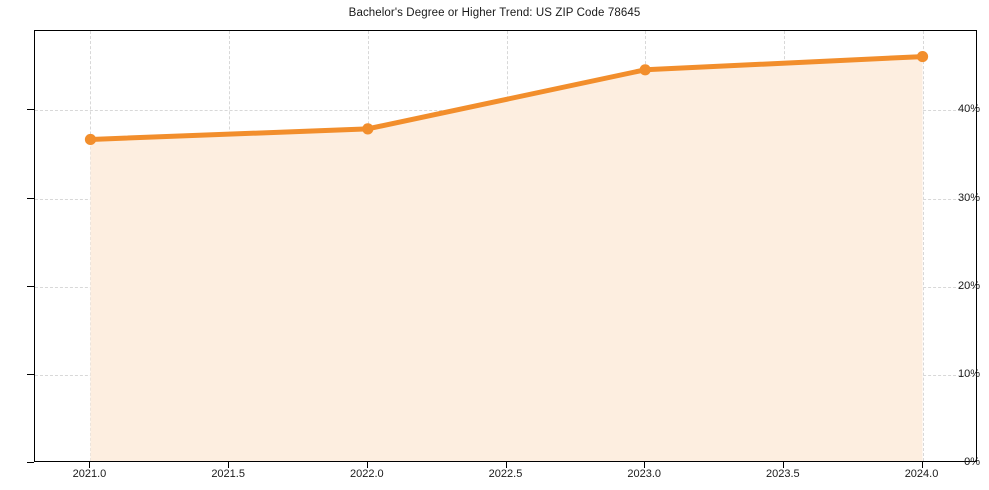 The height and width of the screenshot is (490, 989). What do you see at coordinates (228, 474) in the screenshot?
I see `x-axis-tick-label: 2021.5` at bounding box center [228, 474].